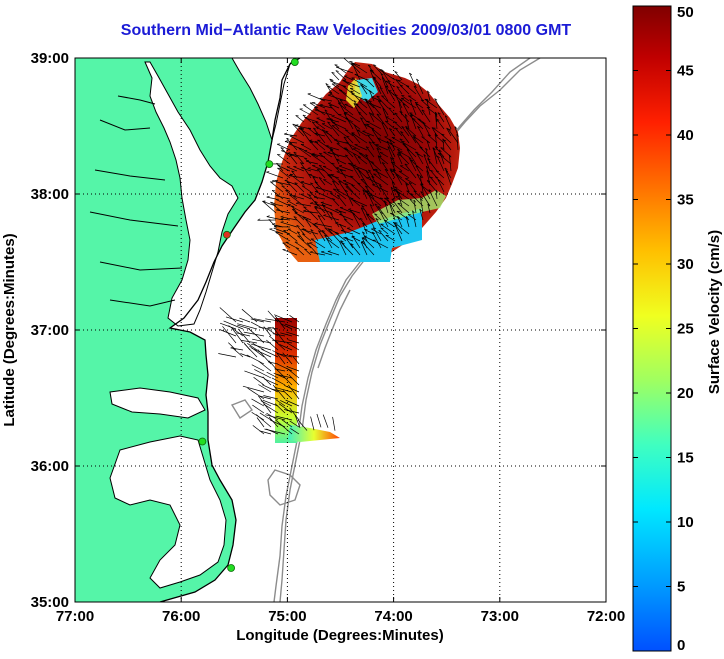  Describe the element at coordinates (50, 58) in the screenshot. I see `y-tick-label: 39:00` at that location.